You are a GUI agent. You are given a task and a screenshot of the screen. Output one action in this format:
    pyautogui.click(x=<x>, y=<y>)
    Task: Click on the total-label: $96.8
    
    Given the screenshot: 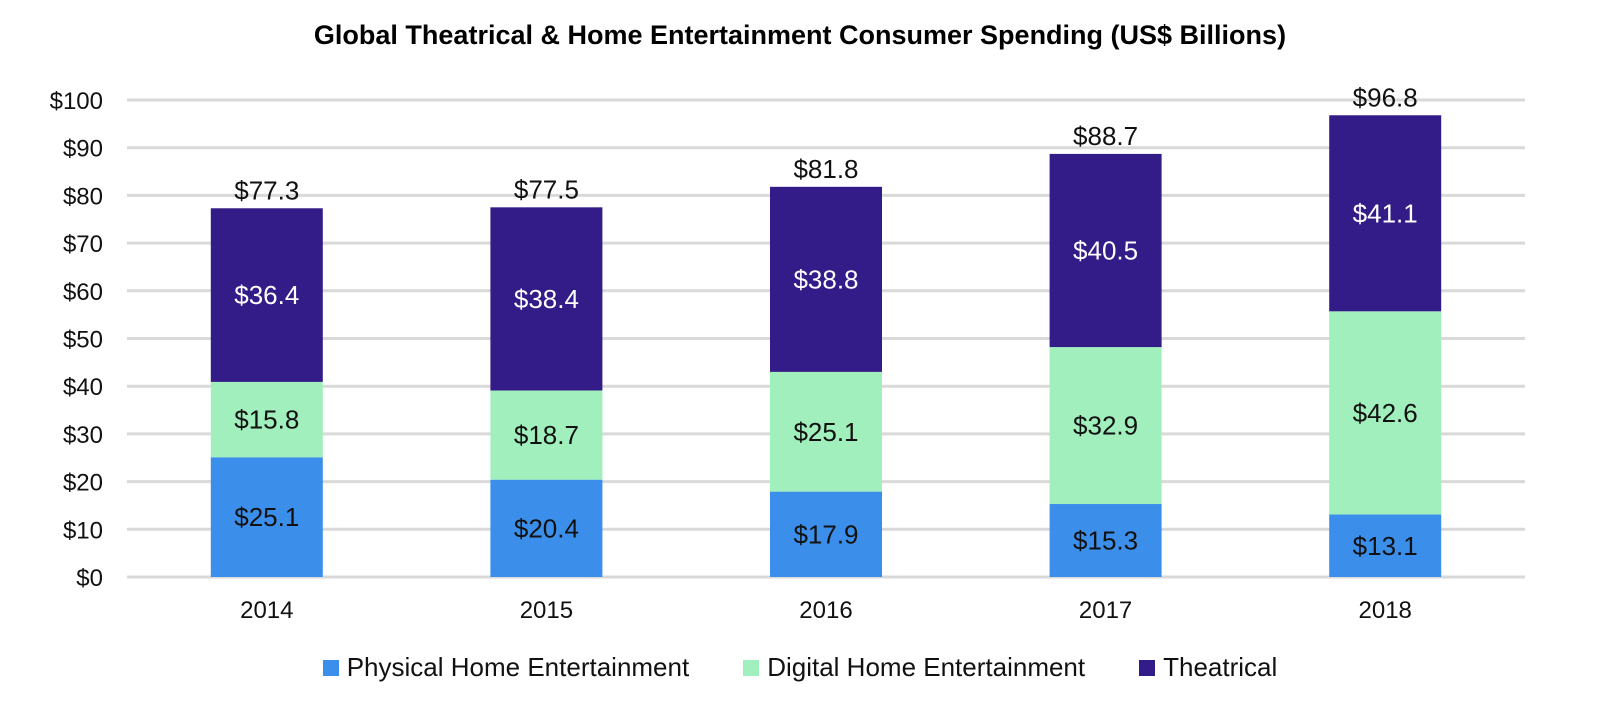 What is the action you would take?
    pyautogui.click(x=1385, y=97)
    